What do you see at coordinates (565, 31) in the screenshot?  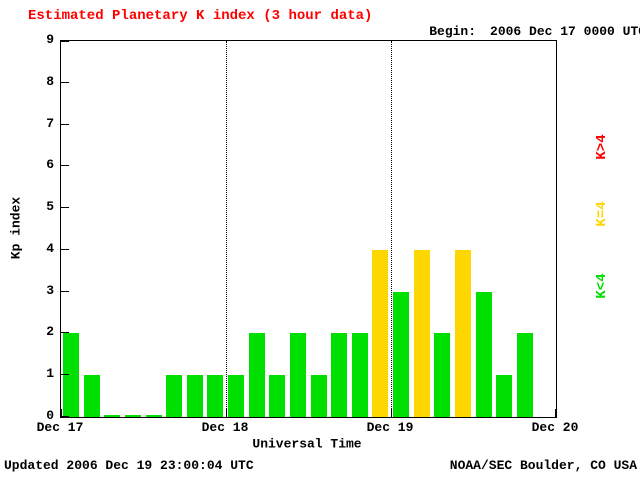 I see `begin-value: 2006 Dec 17 0000 UTC` at bounding box center [565, 31].